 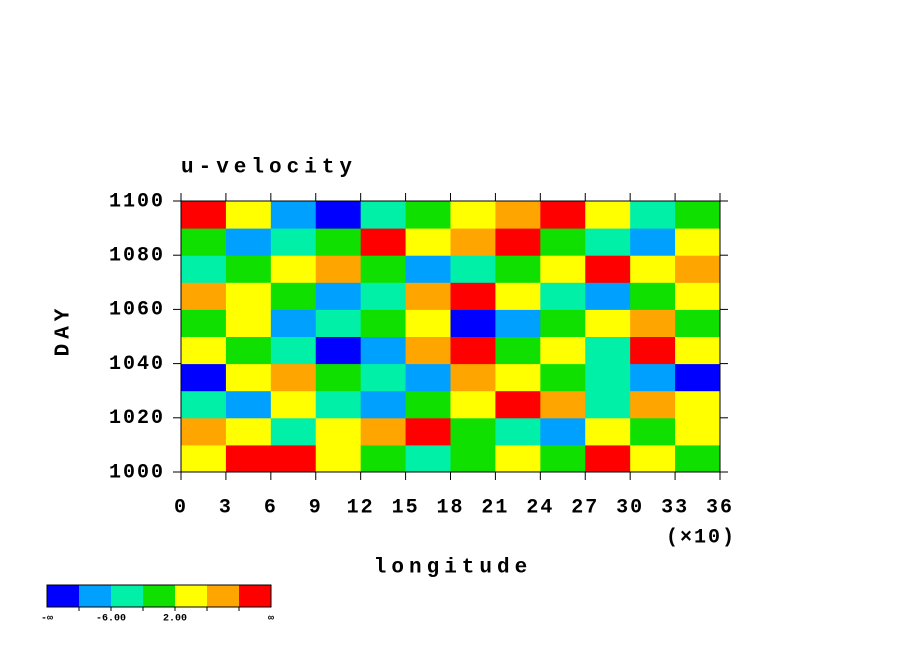 What do you see at coordinates (630, 507) in the screenshot?
I see `x-tick-label: 30` at bounding box center [630, 507].